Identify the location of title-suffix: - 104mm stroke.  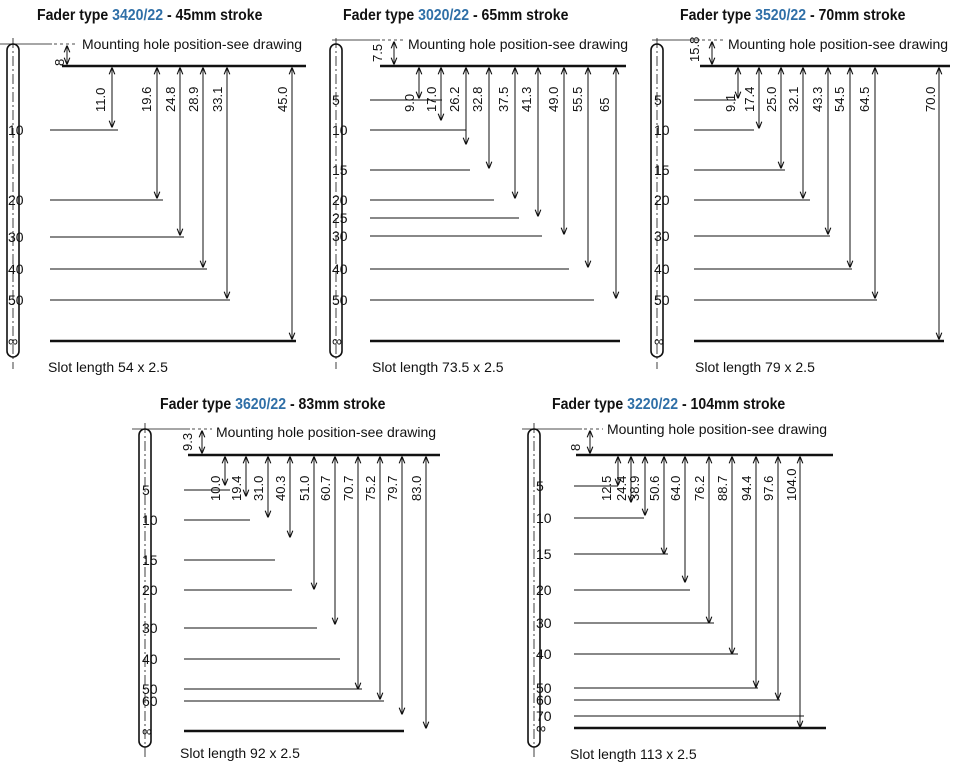
(733, 404).